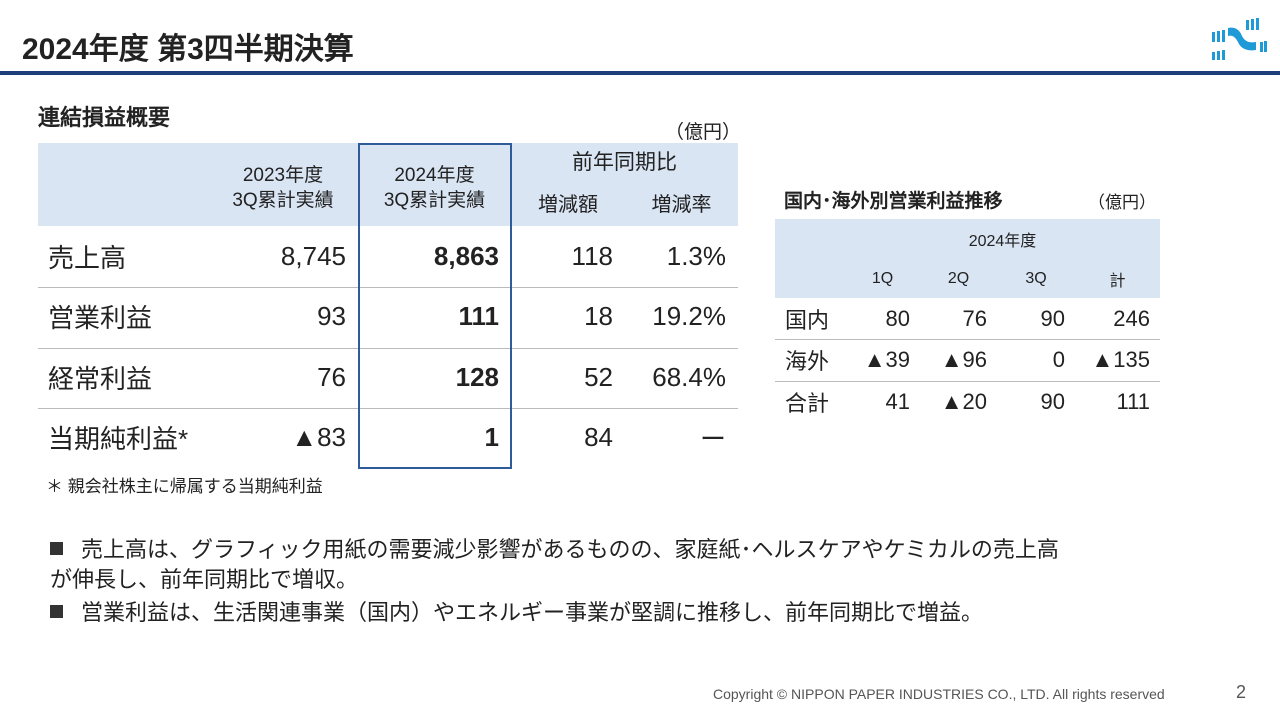 Image resolution: width=1280 pixels, height=720 pixels. What do you see at coordinates (435, 306) in the screenshot?
I see `highlight-box-2024` at bounding box center [435, 306].